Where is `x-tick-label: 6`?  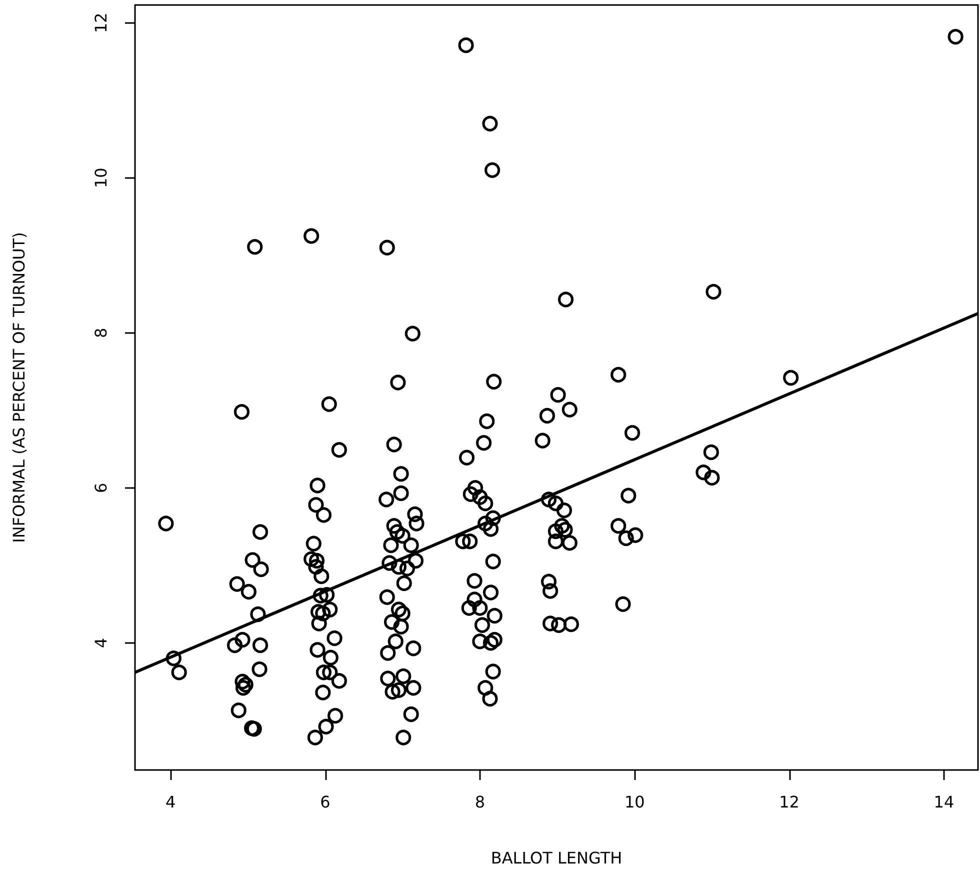 x-tick-label: 6 is located at coordinates (325, 802).